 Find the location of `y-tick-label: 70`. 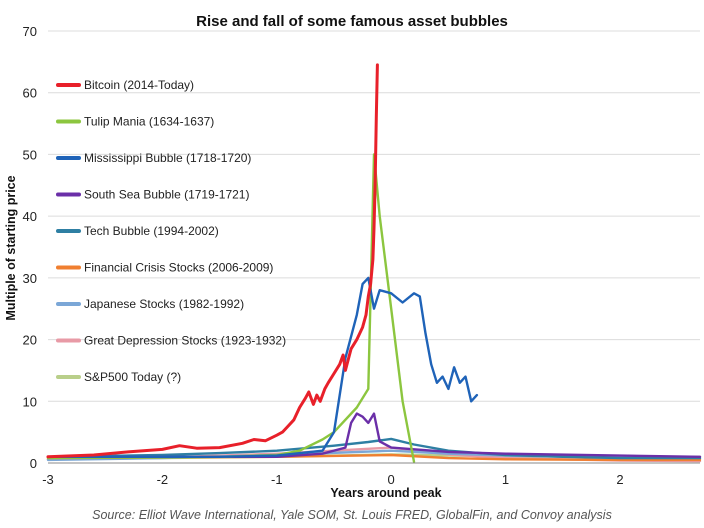

y-tick-label: 70 is located at coordinates (30, 31).